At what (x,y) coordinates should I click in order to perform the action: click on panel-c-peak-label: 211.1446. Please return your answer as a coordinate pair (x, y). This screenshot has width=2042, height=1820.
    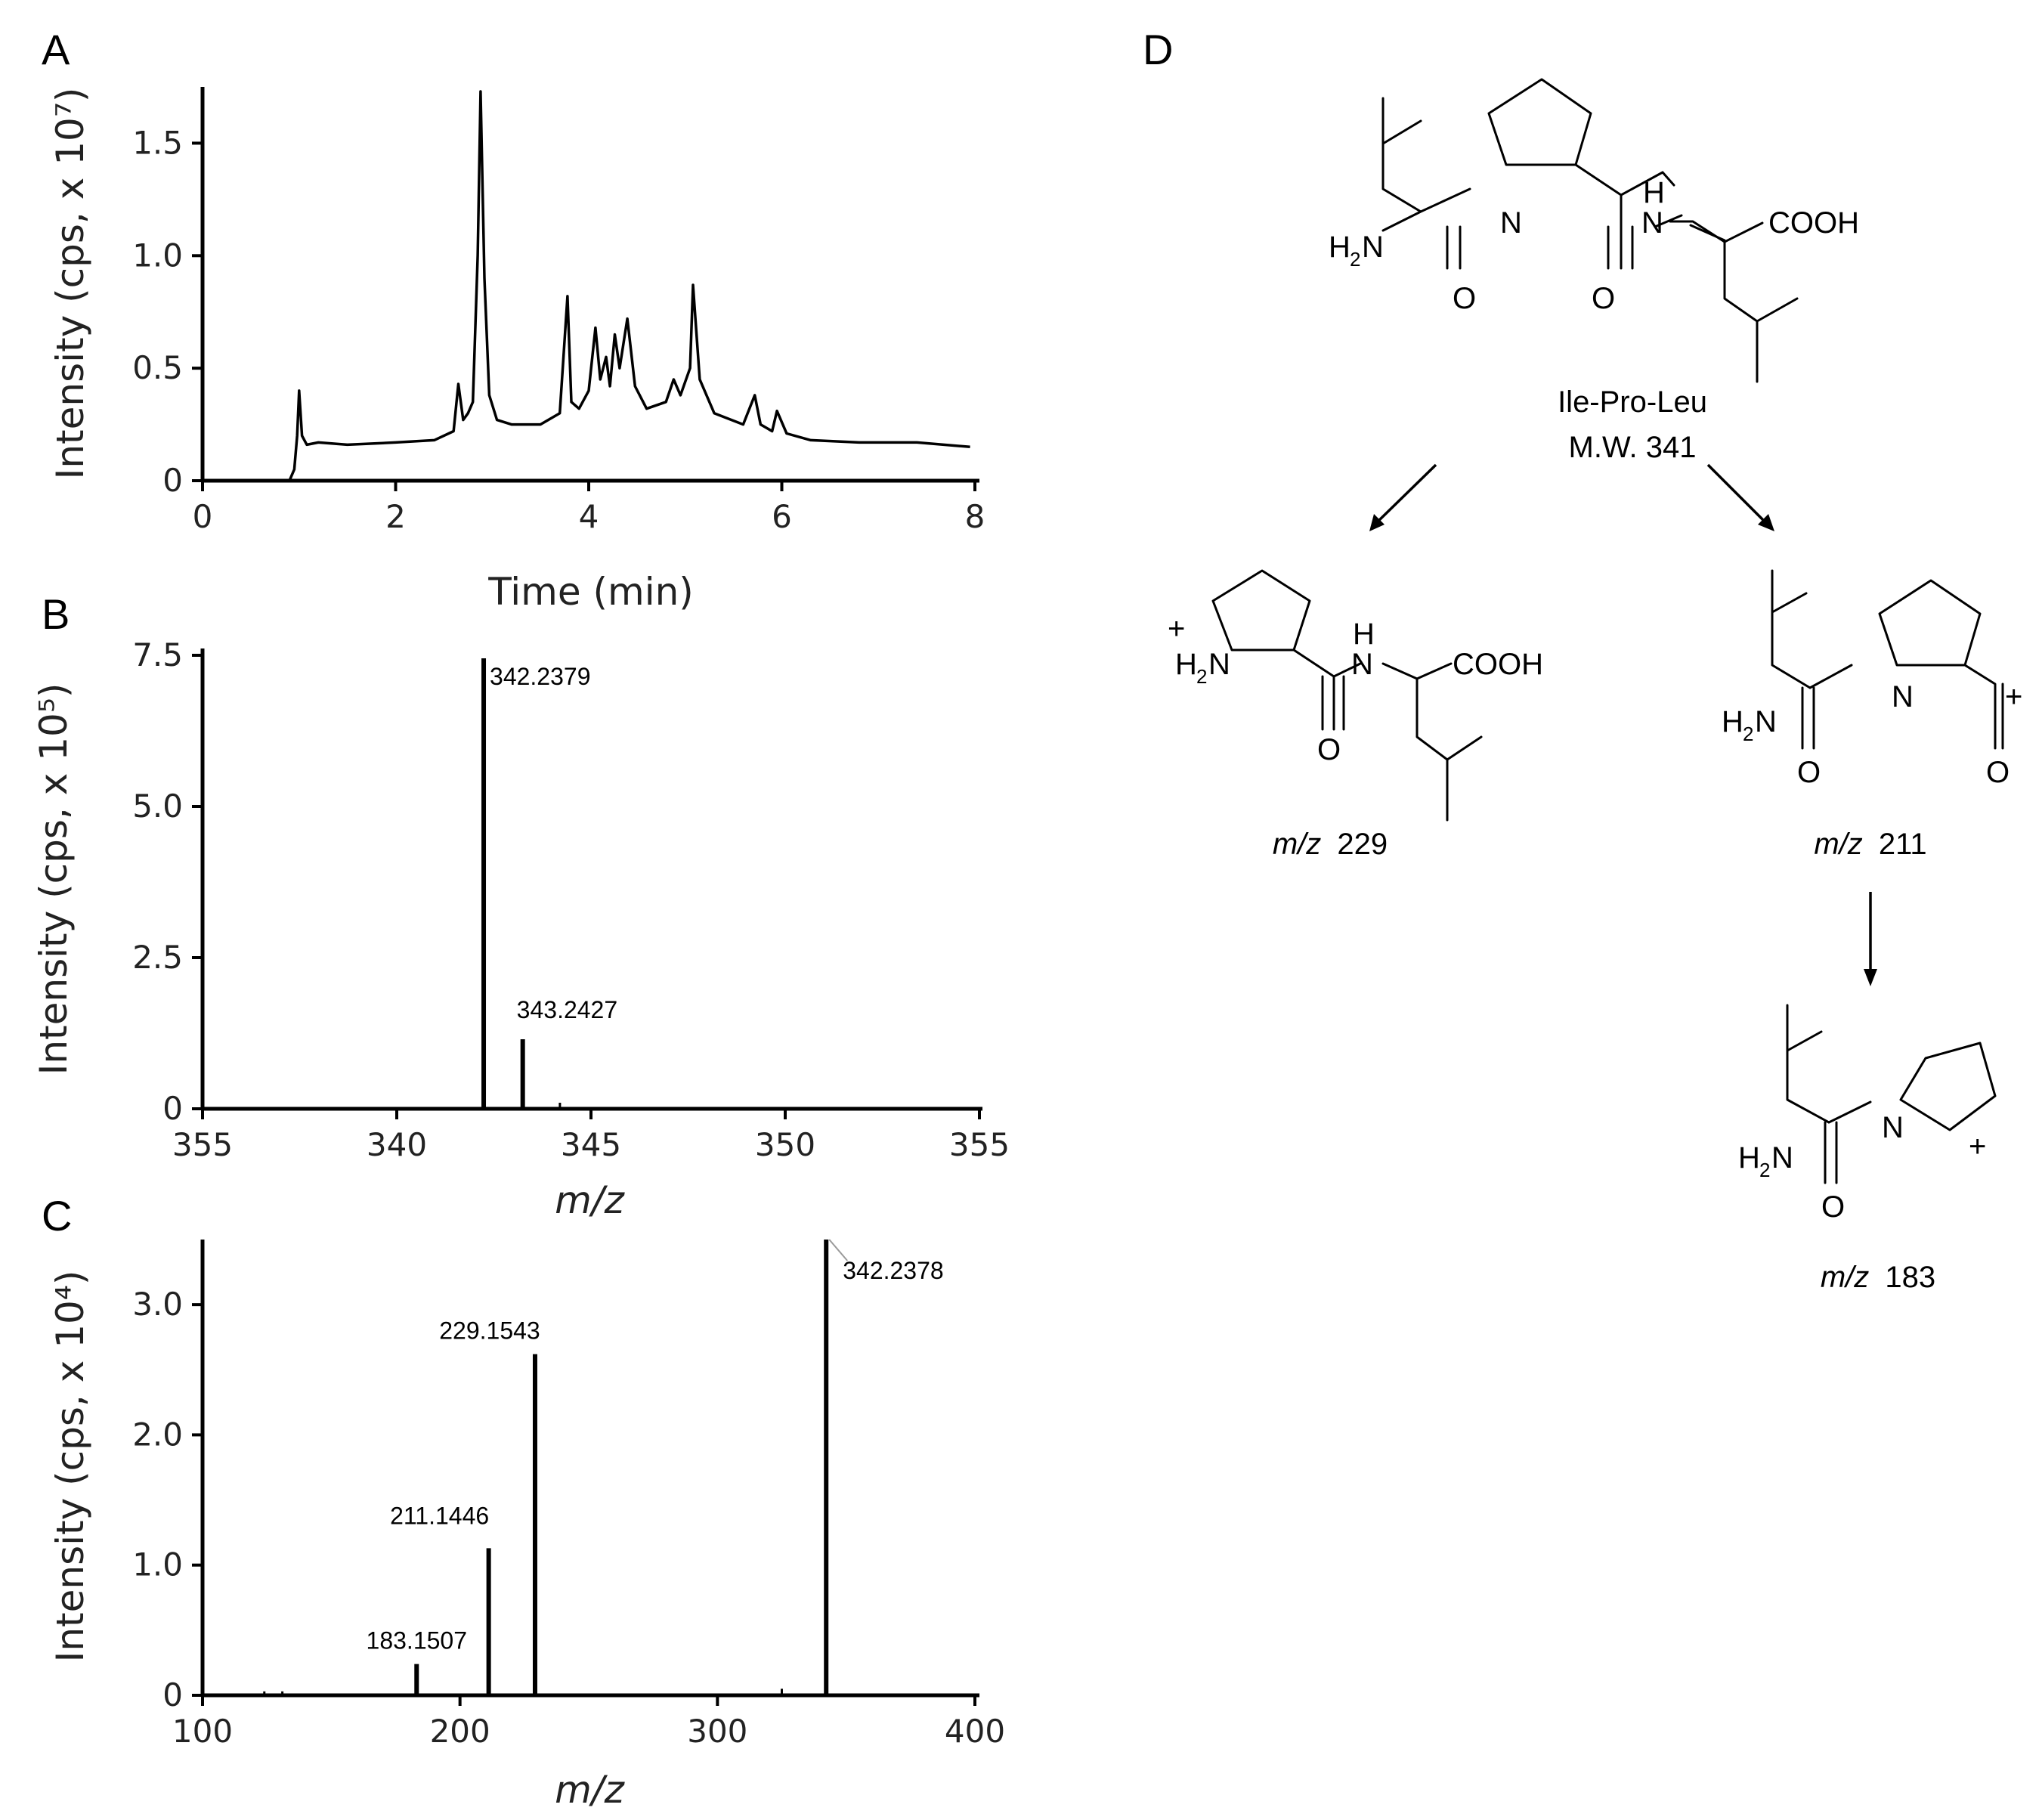
    Looking at the image, I should click on (439, 1515).